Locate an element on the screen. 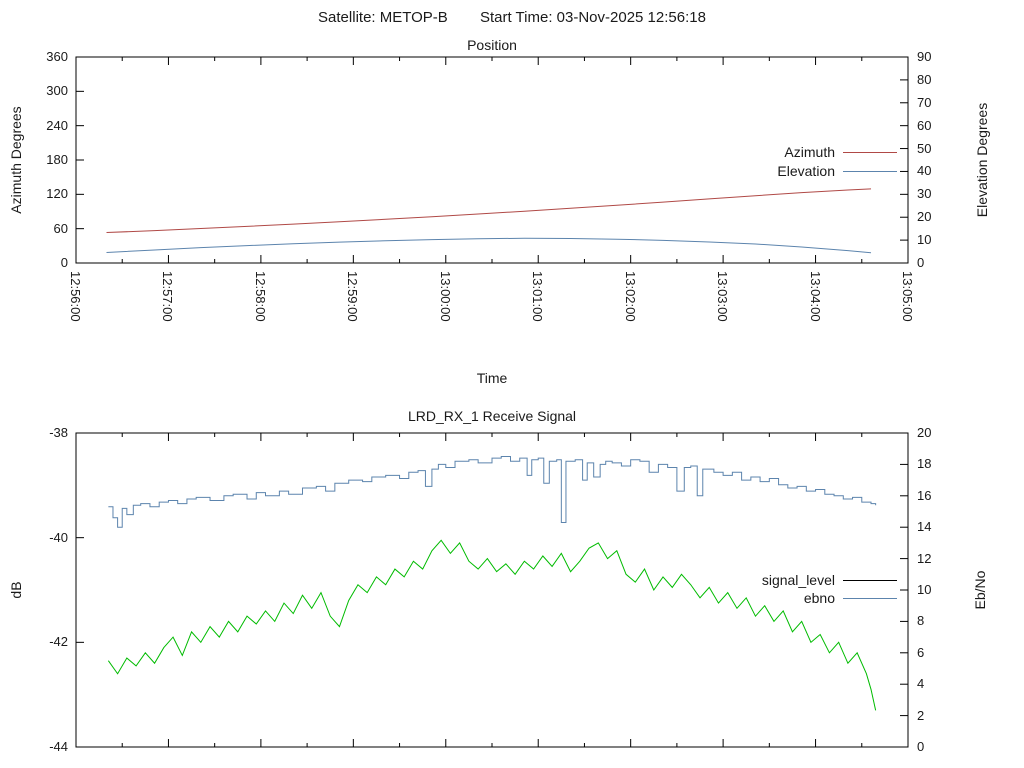 The width and height of the screenshot is (1024, 768). series-Elevation is located at coordinates (489, 245).